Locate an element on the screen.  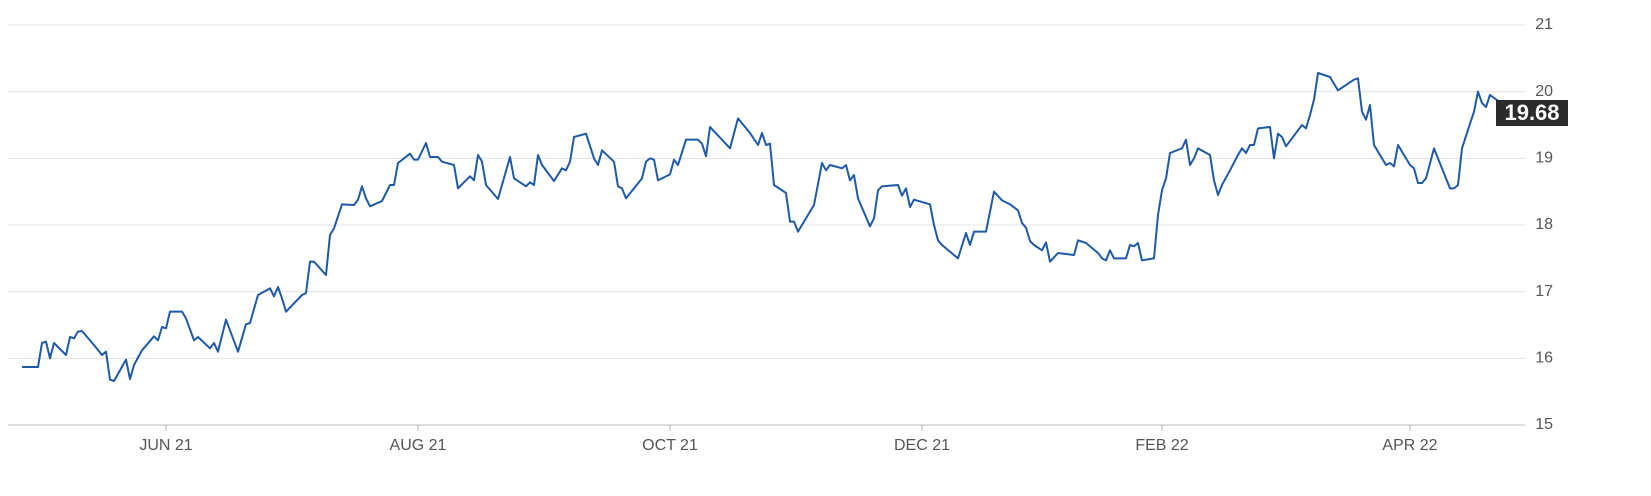
x-tick-label: FEB 22 is located at coordinates (1161, 445).